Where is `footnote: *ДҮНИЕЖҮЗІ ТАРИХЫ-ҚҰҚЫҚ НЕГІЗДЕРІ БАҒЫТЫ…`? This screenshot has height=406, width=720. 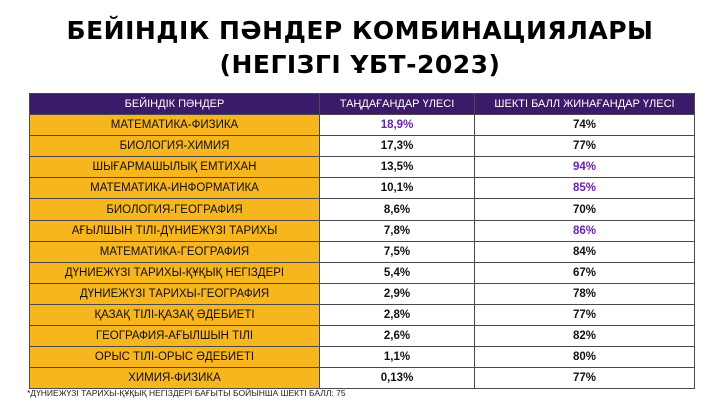
footnote: *ДҮНИЕЖҮЗІ ТАРИХЫ-ҚҰҚЫҚ НЕГІЗДЕРІ БАҒЫТЫ… is located at coordinates (186, 393).